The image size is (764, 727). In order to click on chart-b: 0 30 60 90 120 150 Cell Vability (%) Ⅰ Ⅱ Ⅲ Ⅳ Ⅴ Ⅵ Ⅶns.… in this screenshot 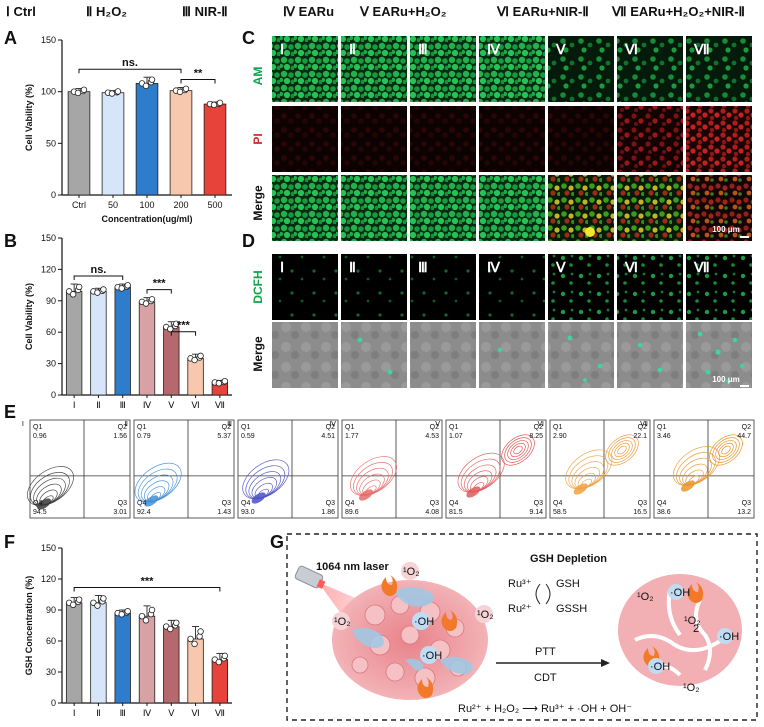, I will do `click(128, 321)`.